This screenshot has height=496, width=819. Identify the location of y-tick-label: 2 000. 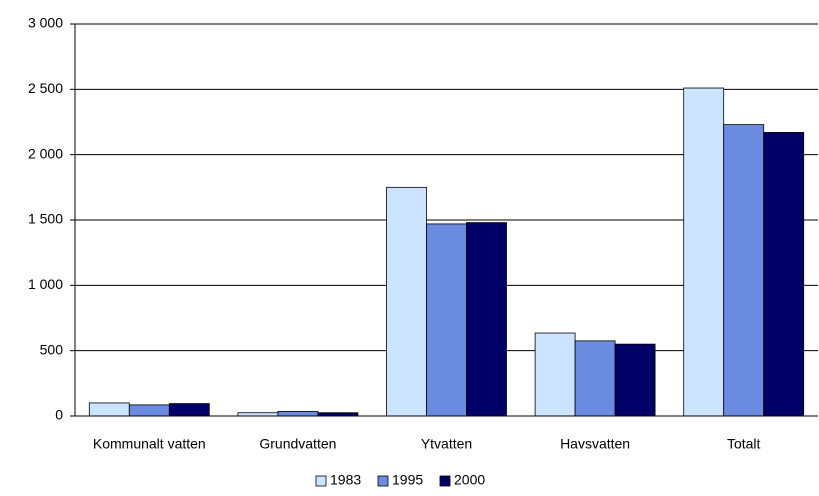
(45, 153).